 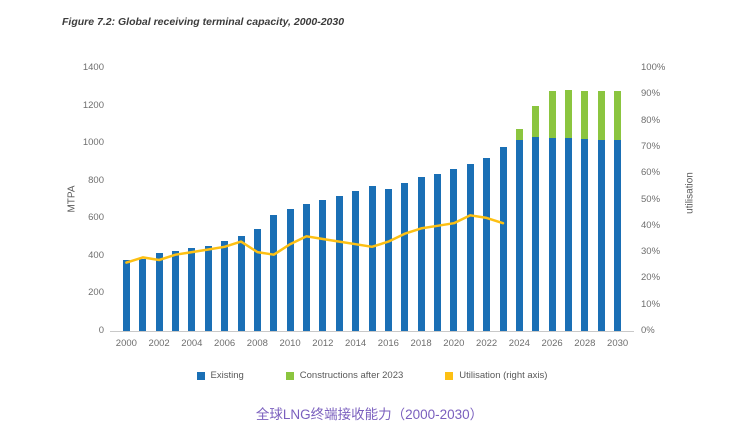 I want to click on left-axis-tick: 600, so click(x=96, y=218).